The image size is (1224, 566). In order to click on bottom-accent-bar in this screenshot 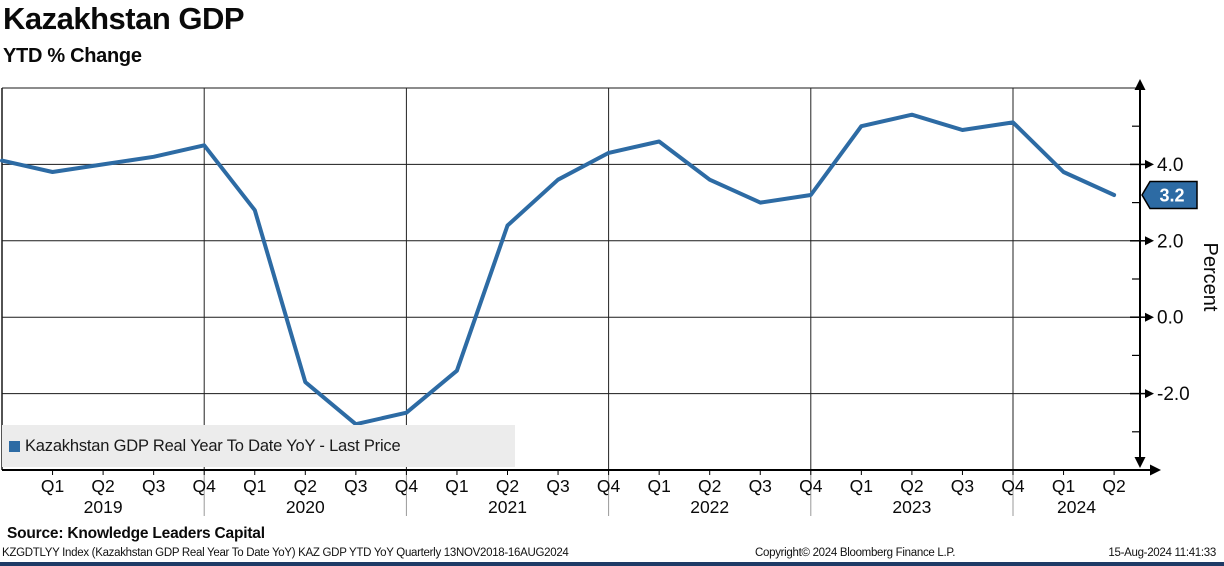, I will do `click(612, 564)`.